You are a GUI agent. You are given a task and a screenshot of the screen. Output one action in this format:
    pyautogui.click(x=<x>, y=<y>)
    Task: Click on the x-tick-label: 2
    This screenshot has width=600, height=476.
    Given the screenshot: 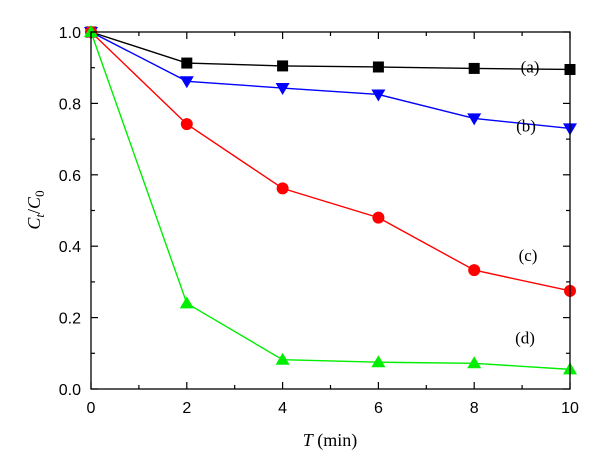 What is the action you would take?
    pyautogui.click(x=186, y=408)
    